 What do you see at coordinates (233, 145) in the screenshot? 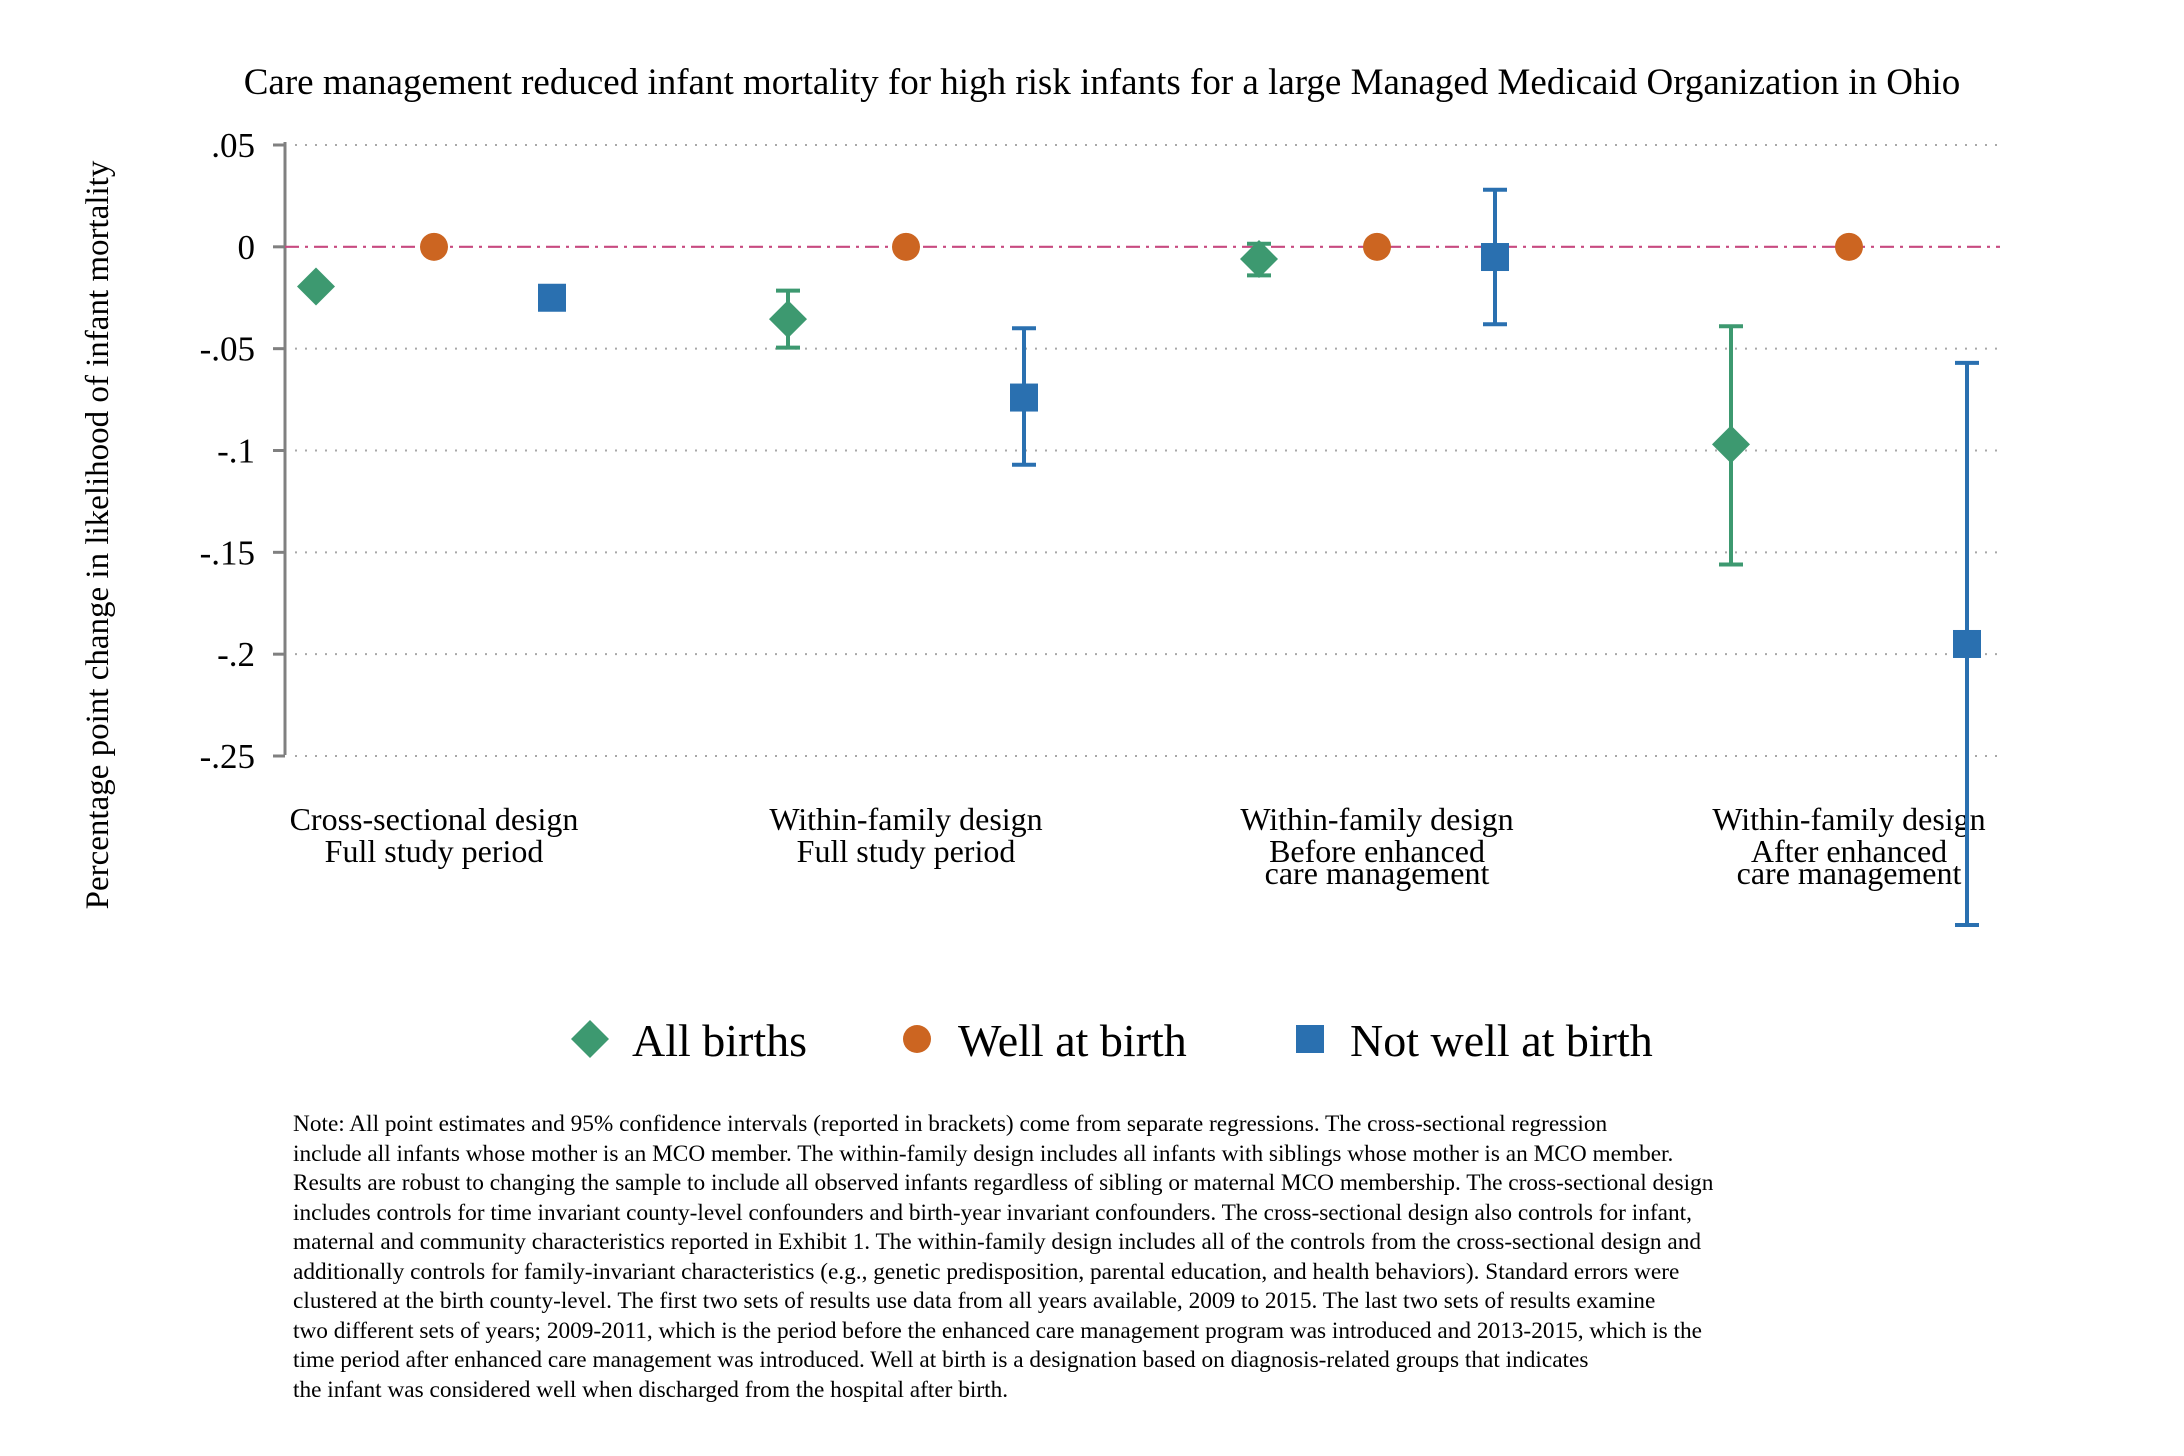
I see `y-tick-label: .05` at bounding box center [233, 145].